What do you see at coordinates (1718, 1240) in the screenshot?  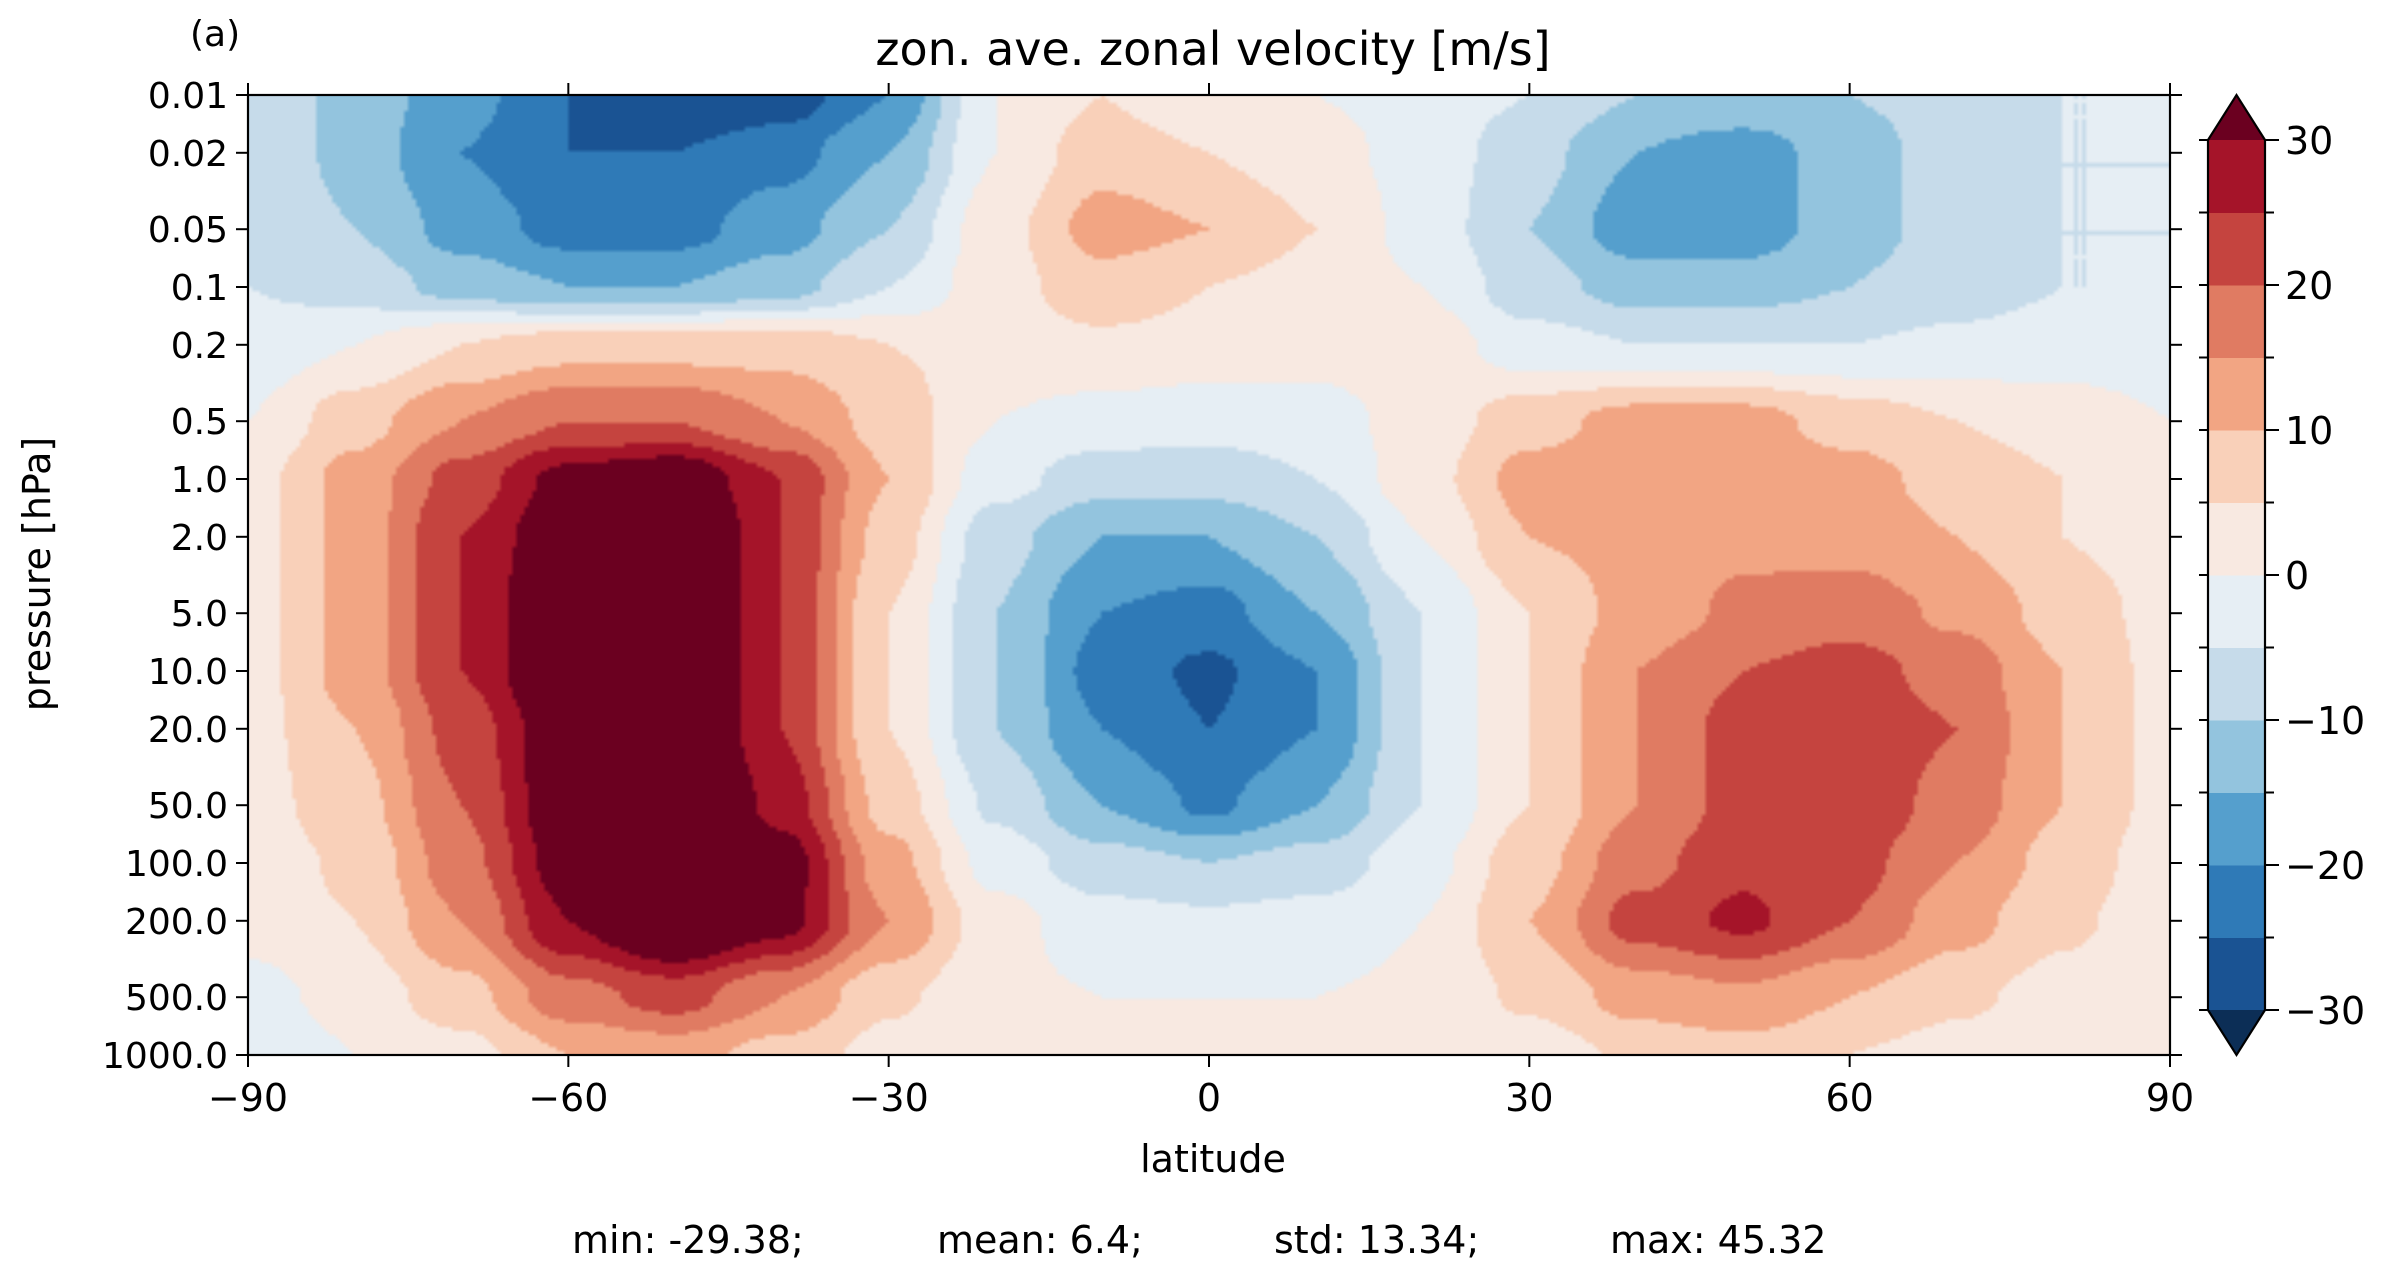 I see `stat-max: max: 45.32` at bounding box center [1718, 1240].